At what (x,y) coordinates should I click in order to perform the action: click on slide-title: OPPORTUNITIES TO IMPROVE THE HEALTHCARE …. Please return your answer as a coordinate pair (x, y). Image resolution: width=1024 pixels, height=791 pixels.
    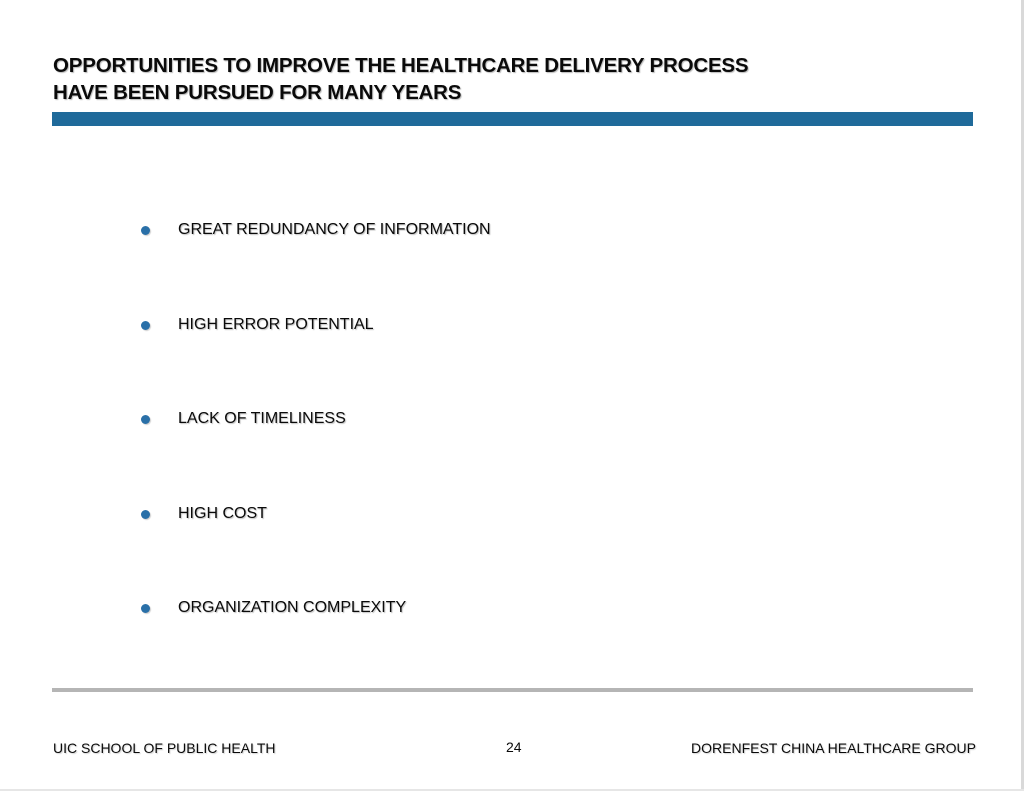
    Looking at the image, I should click on (503, 79).